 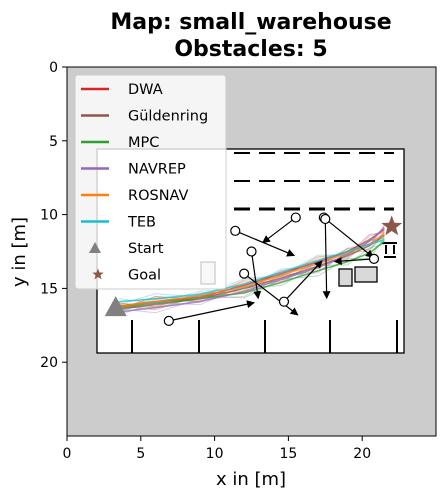 I want to click on y-axis-label: y in [m], so click(x=19, y=252).